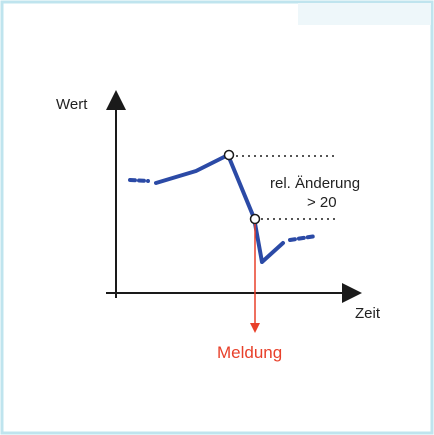 Image resolution: width=434 pixels, height=435 pixels. What do you see at coordinates (322, 202) in the screenshot?
I see `annotation-line2: > 20` at bounding box center [322, 202].